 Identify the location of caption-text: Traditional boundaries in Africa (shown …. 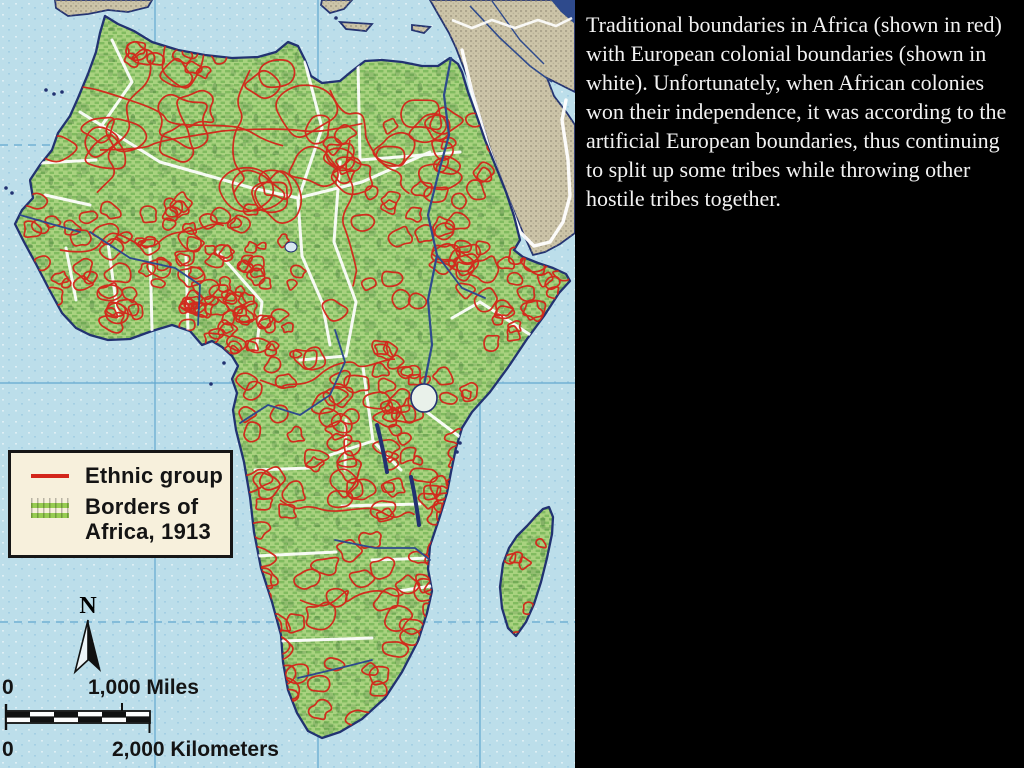
(796, 111).